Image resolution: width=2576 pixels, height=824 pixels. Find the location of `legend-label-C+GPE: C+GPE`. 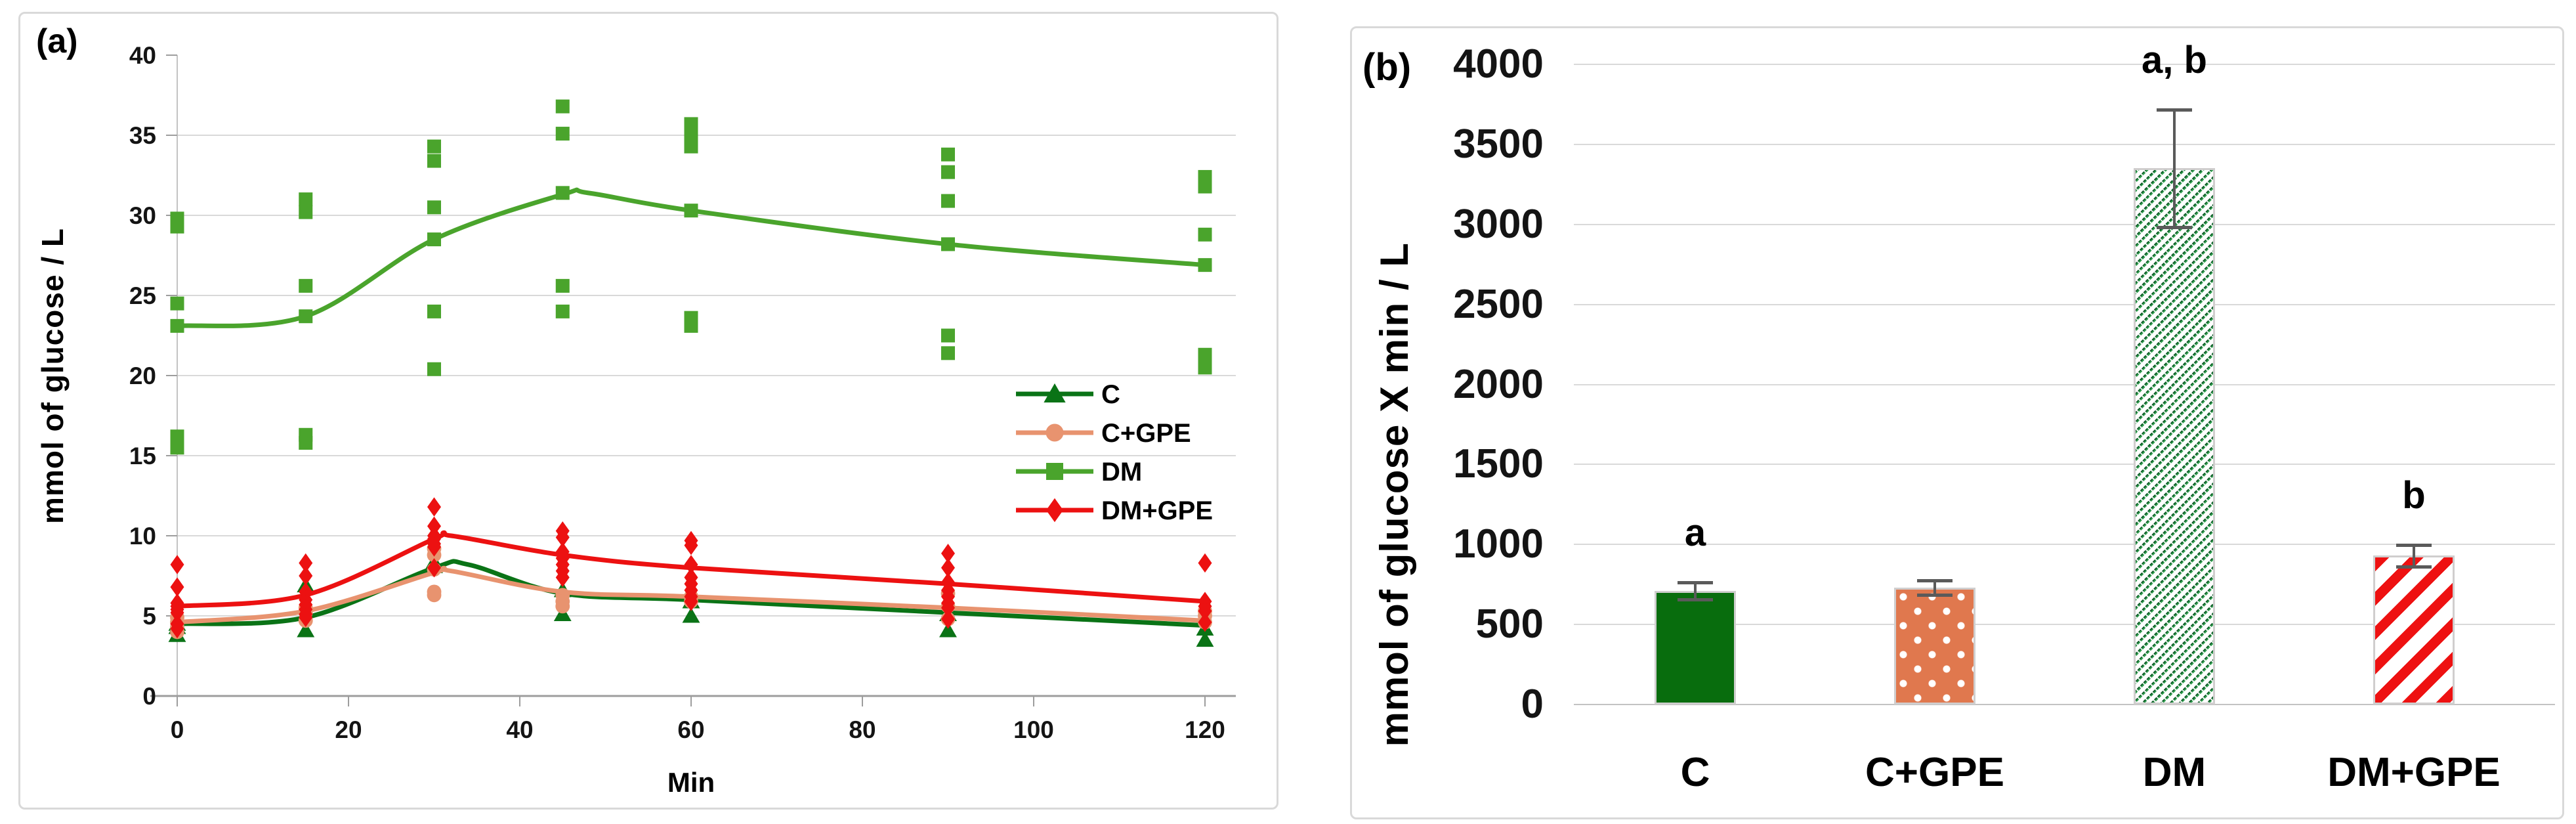

legend-label-C+GPE: C+GPE is located at coordinates (1146, 433).